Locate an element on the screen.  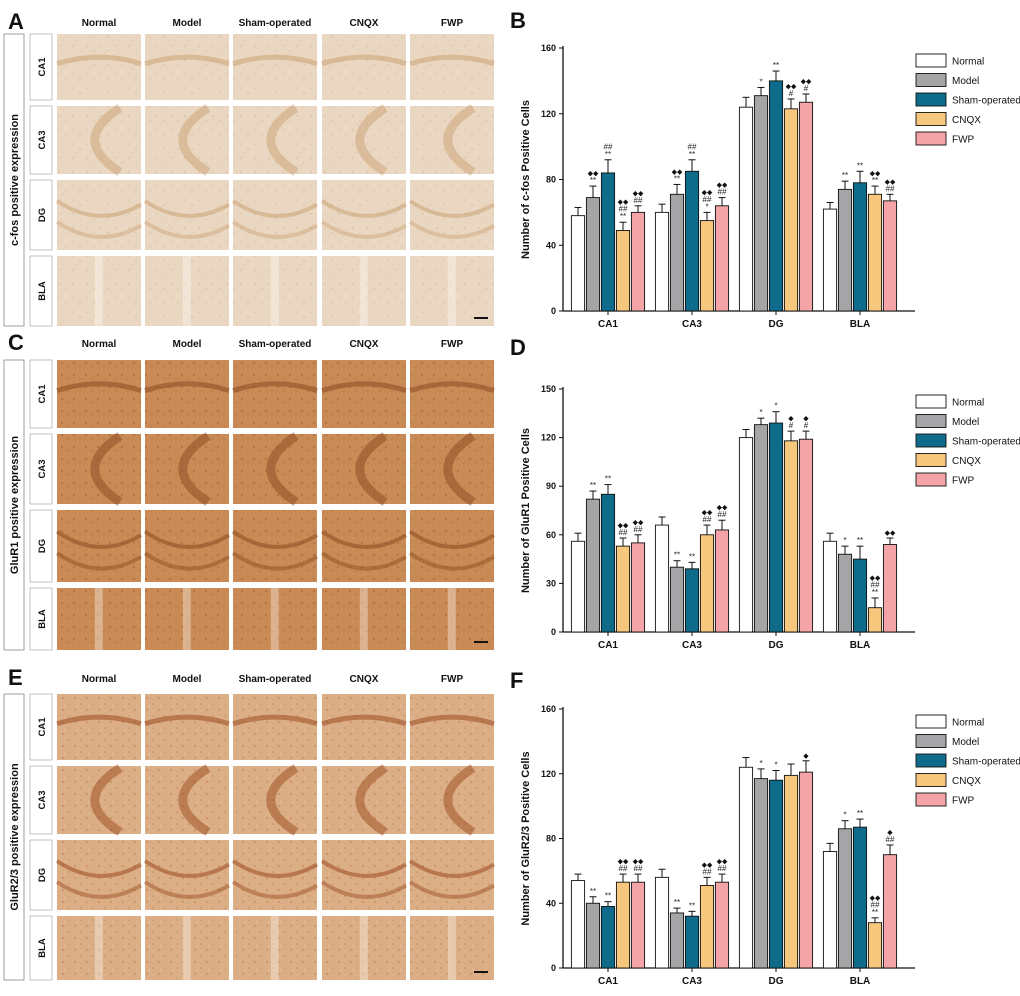
bar-normal-bla is located at coordinates (830, 586).